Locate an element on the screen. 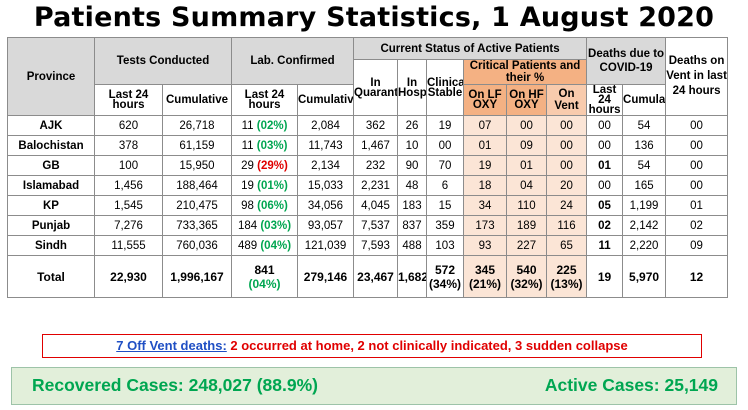  deaths-cumulative: 2,220 is located at coordinates (644, 245).